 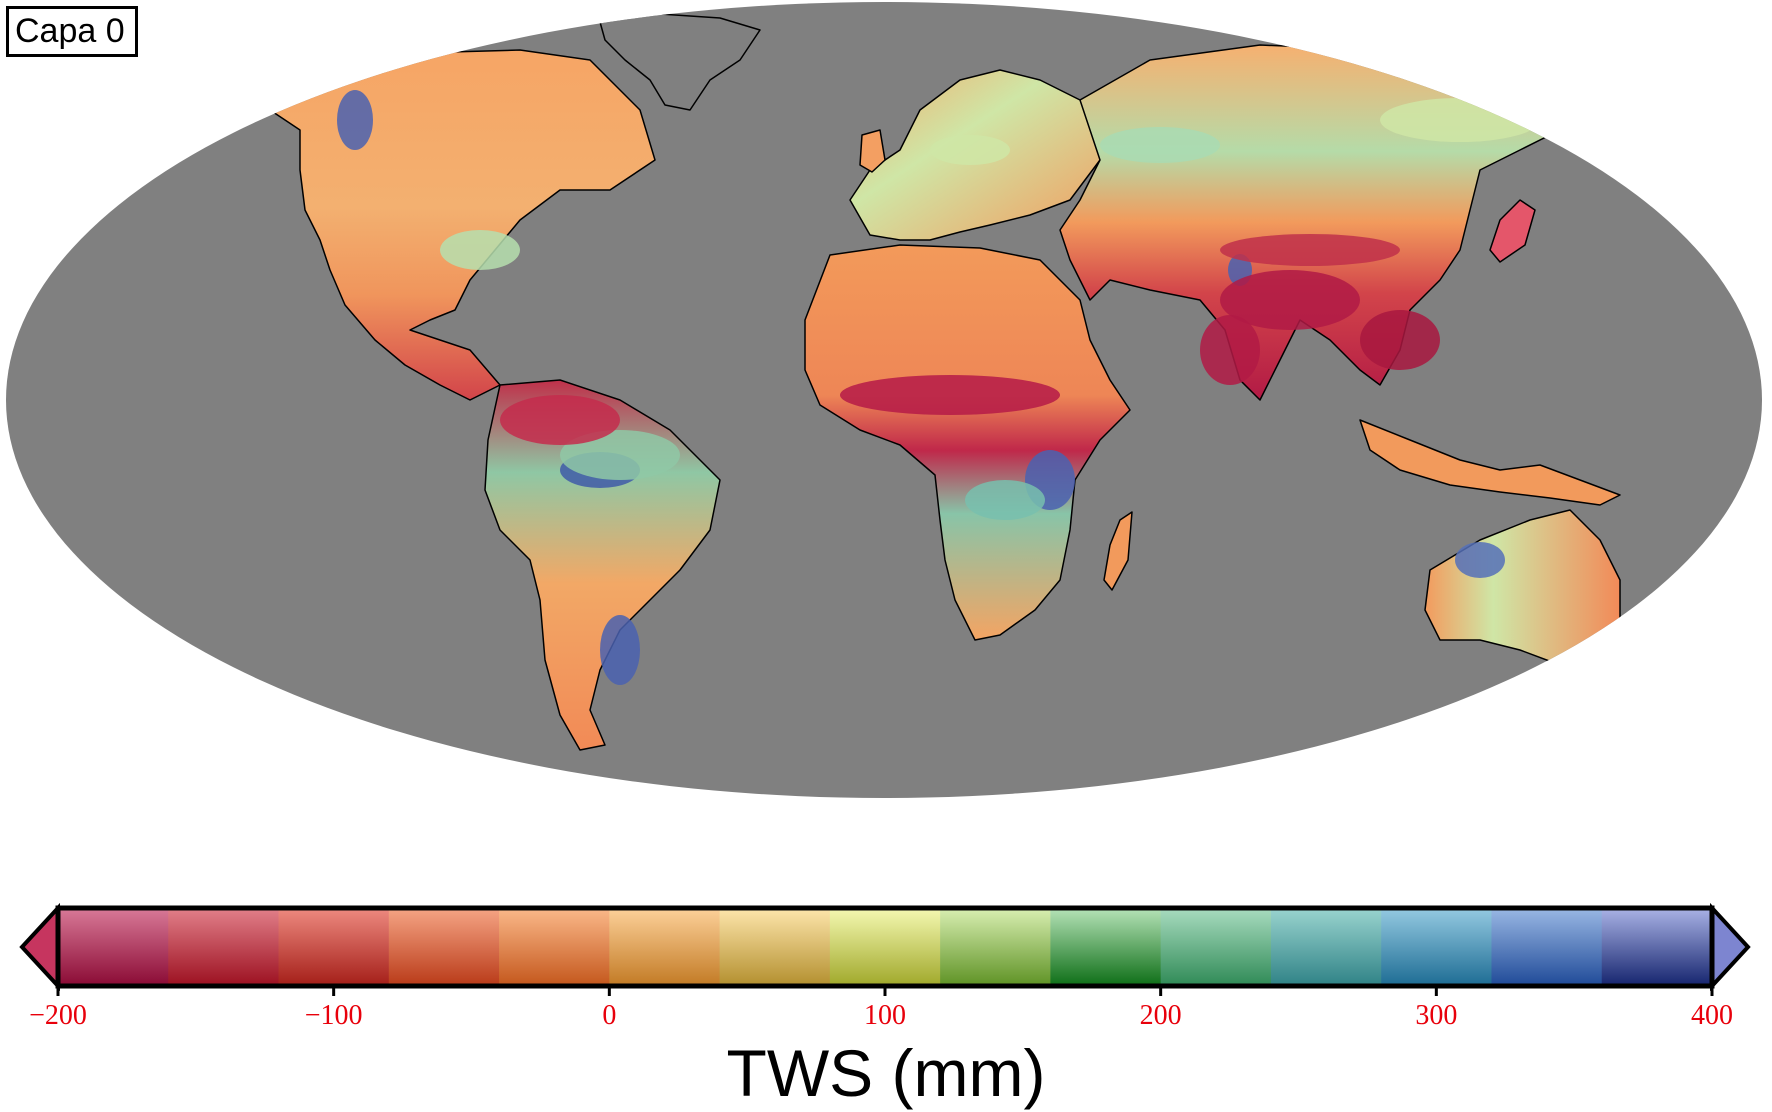 What do you see at coordinates (39, 947) in the screenshot?
I see `colorbar-under-arrow` at bounding box center [39, 947].